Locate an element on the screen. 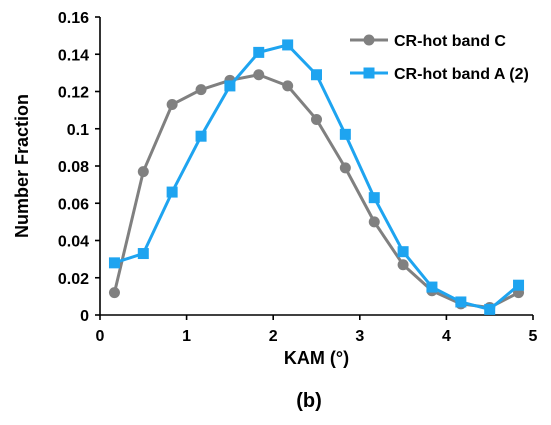 This screenshot has height=425, width=551. y-tick-label: 0 is located at coordinates (84, 316).